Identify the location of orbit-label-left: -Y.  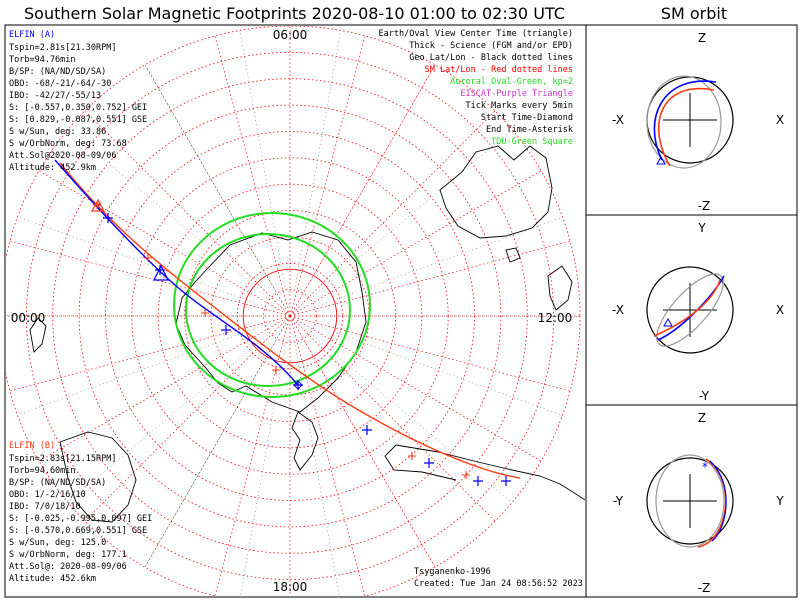
(618, 501).